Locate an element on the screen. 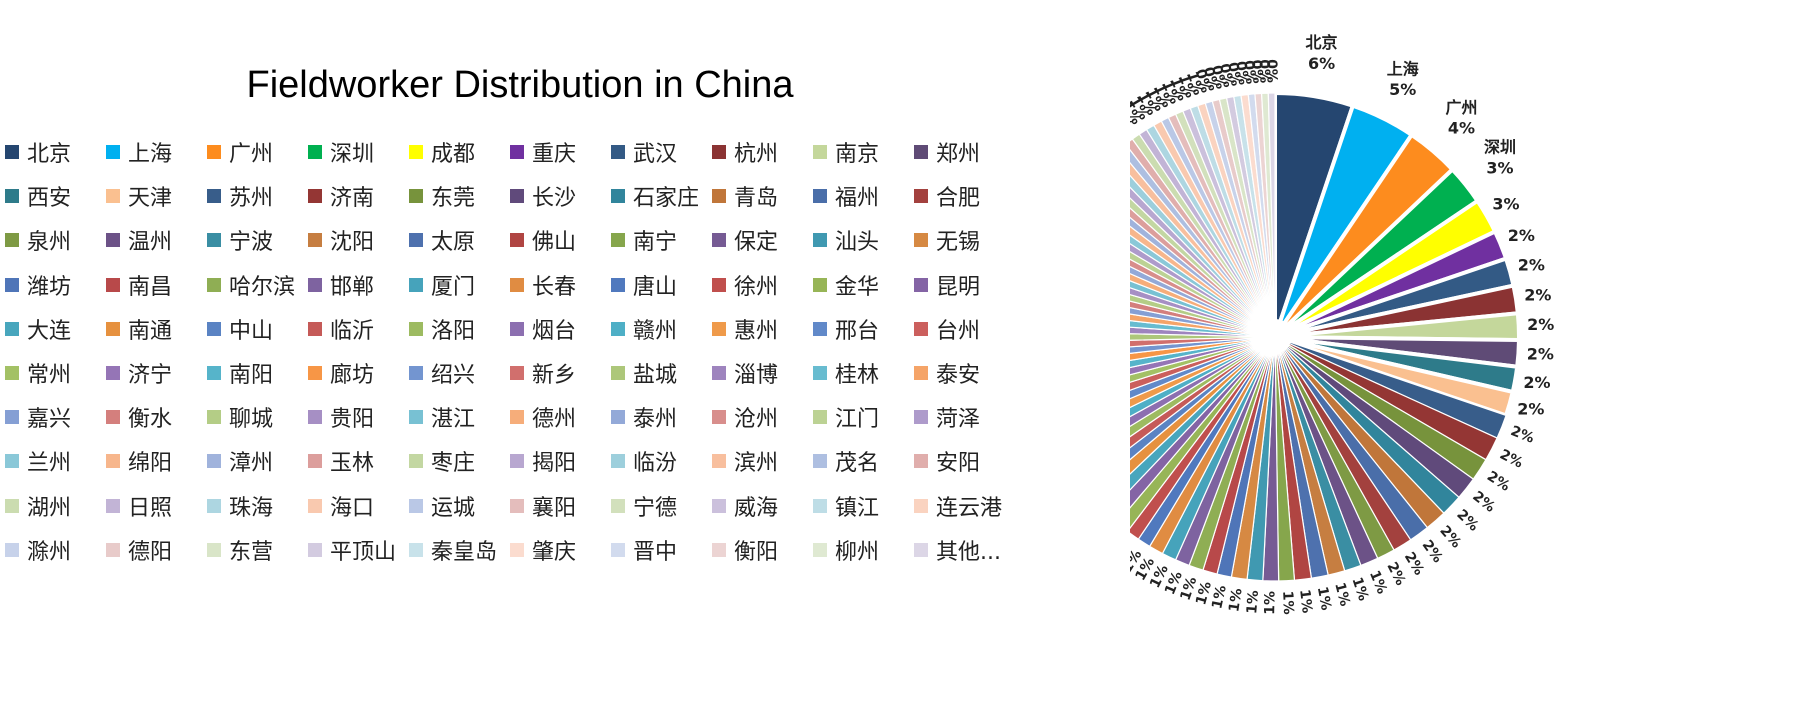  legend-item: 石家庄 is located at coordinates (655, 197).